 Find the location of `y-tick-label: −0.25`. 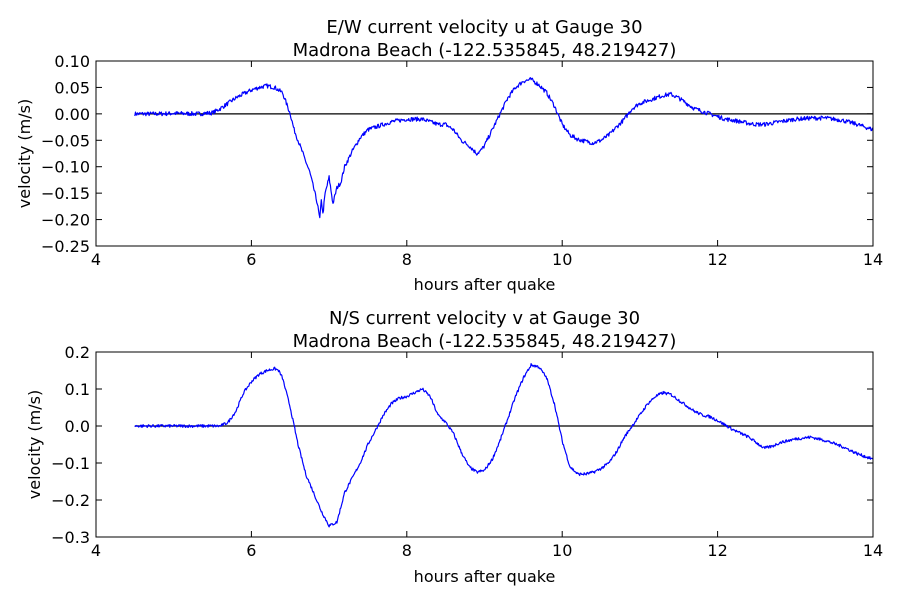

y-tick-label: −0.25 is located at coordinates (65, 246).